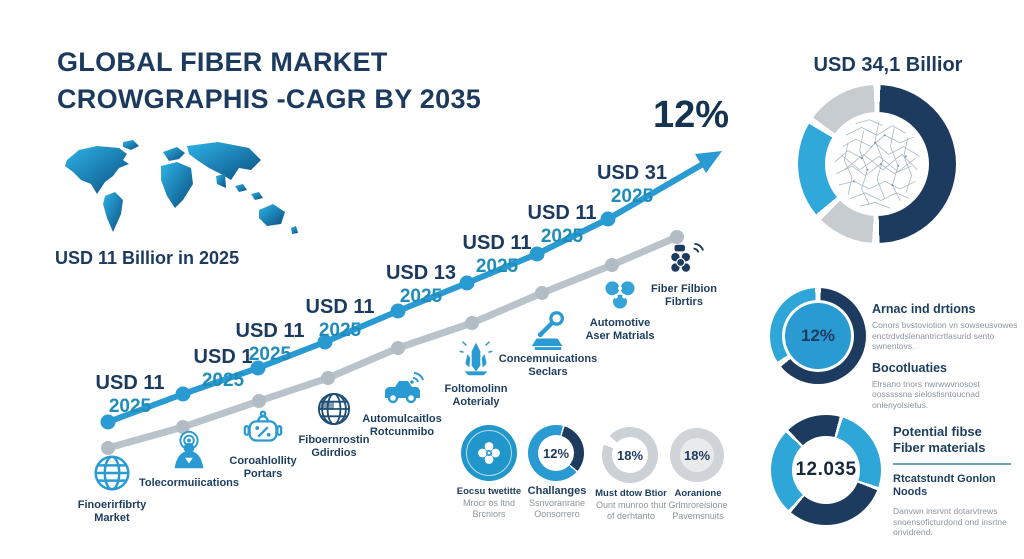 The width and height of the screenshot is (1024, 559). I want to click on drivers-inner-circle: 12%, so click(818, 336).